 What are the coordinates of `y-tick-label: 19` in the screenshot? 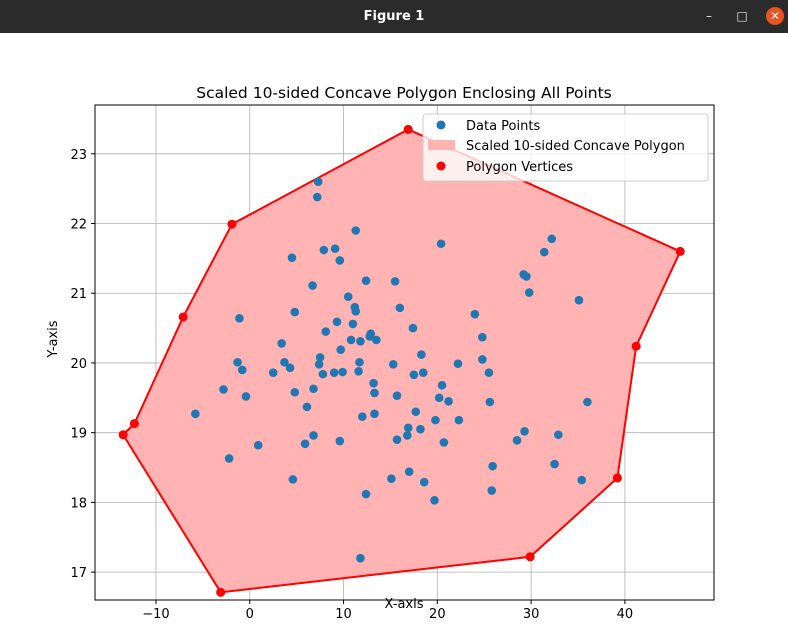 It's located at (78, 434).